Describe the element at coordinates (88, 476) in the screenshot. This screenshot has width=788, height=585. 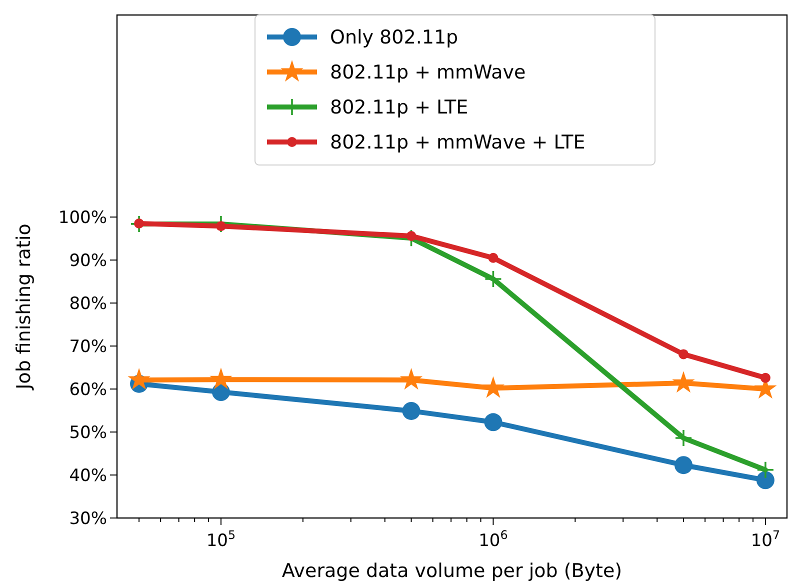
I see `y-tick-label: 40%` at that location.